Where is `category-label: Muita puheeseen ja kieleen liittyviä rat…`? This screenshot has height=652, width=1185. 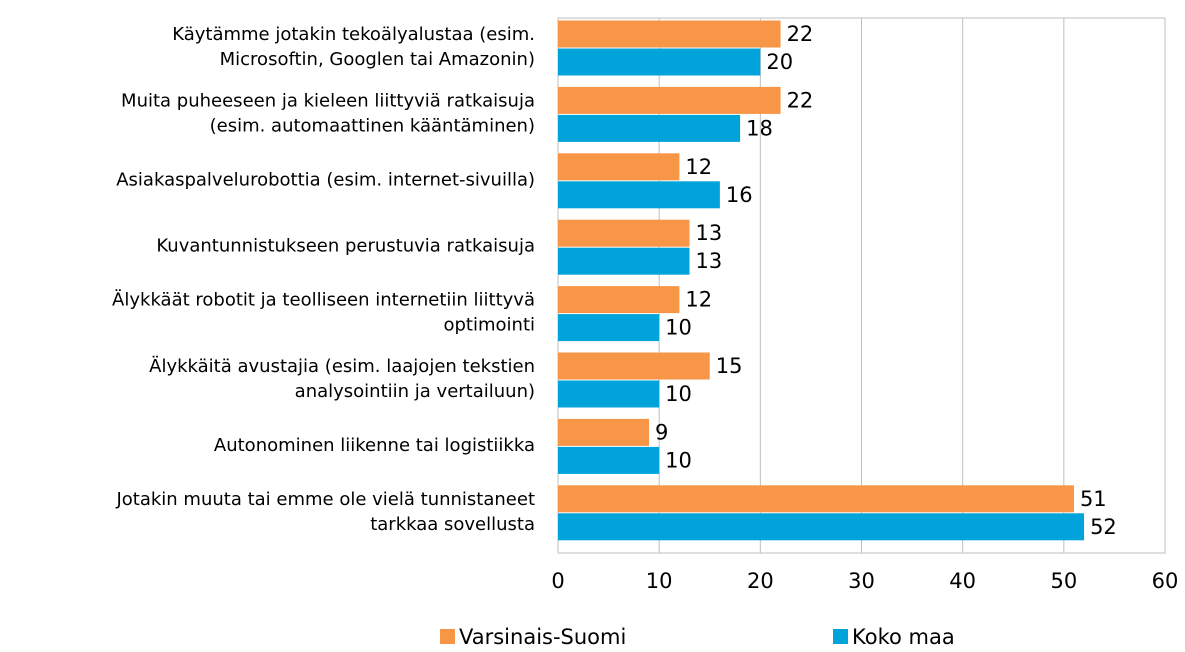
category-label: Muita puheeseen ja kieleen liittyviä rat… is located at coordinates (328, 100).